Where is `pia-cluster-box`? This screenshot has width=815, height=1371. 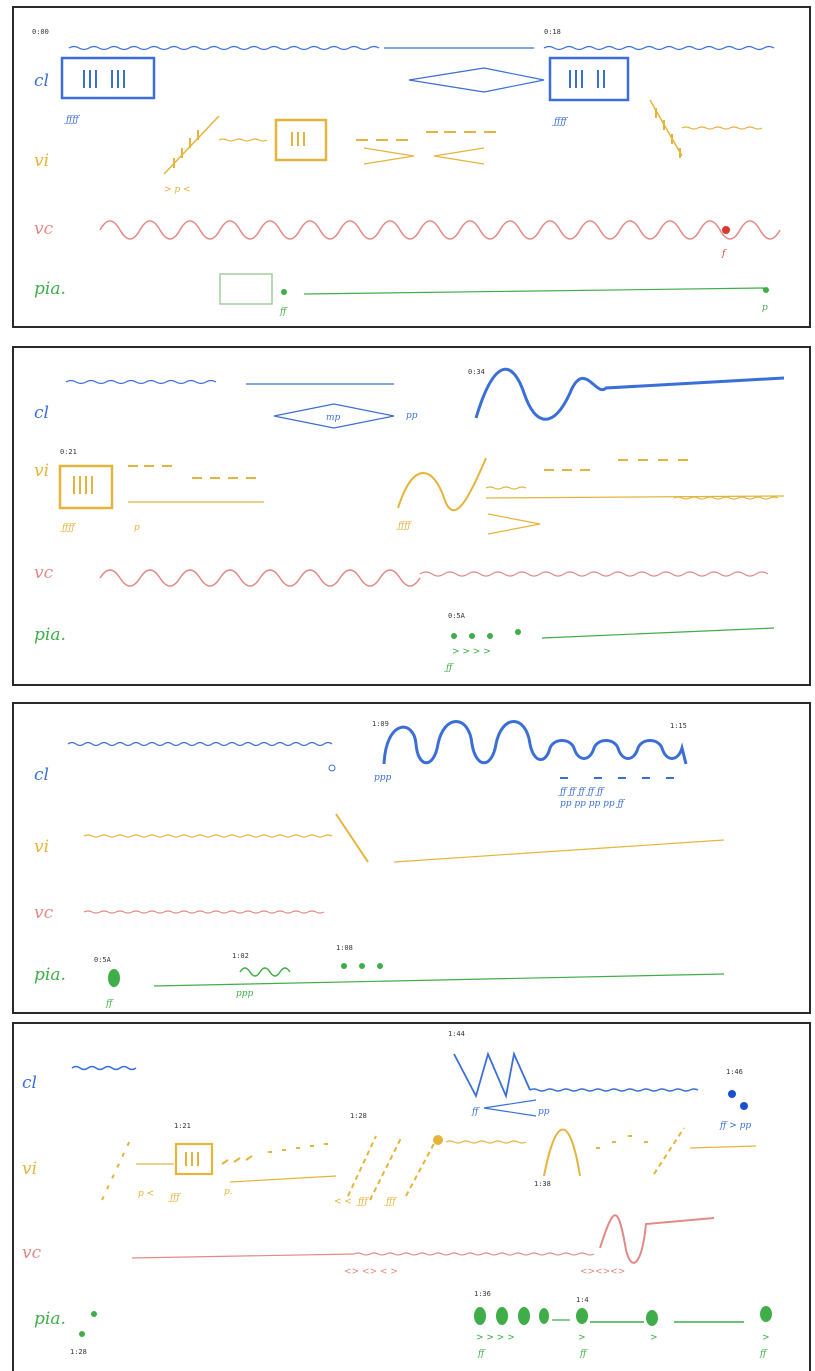
pia-cluster-box is located at coordinates (246, 289).